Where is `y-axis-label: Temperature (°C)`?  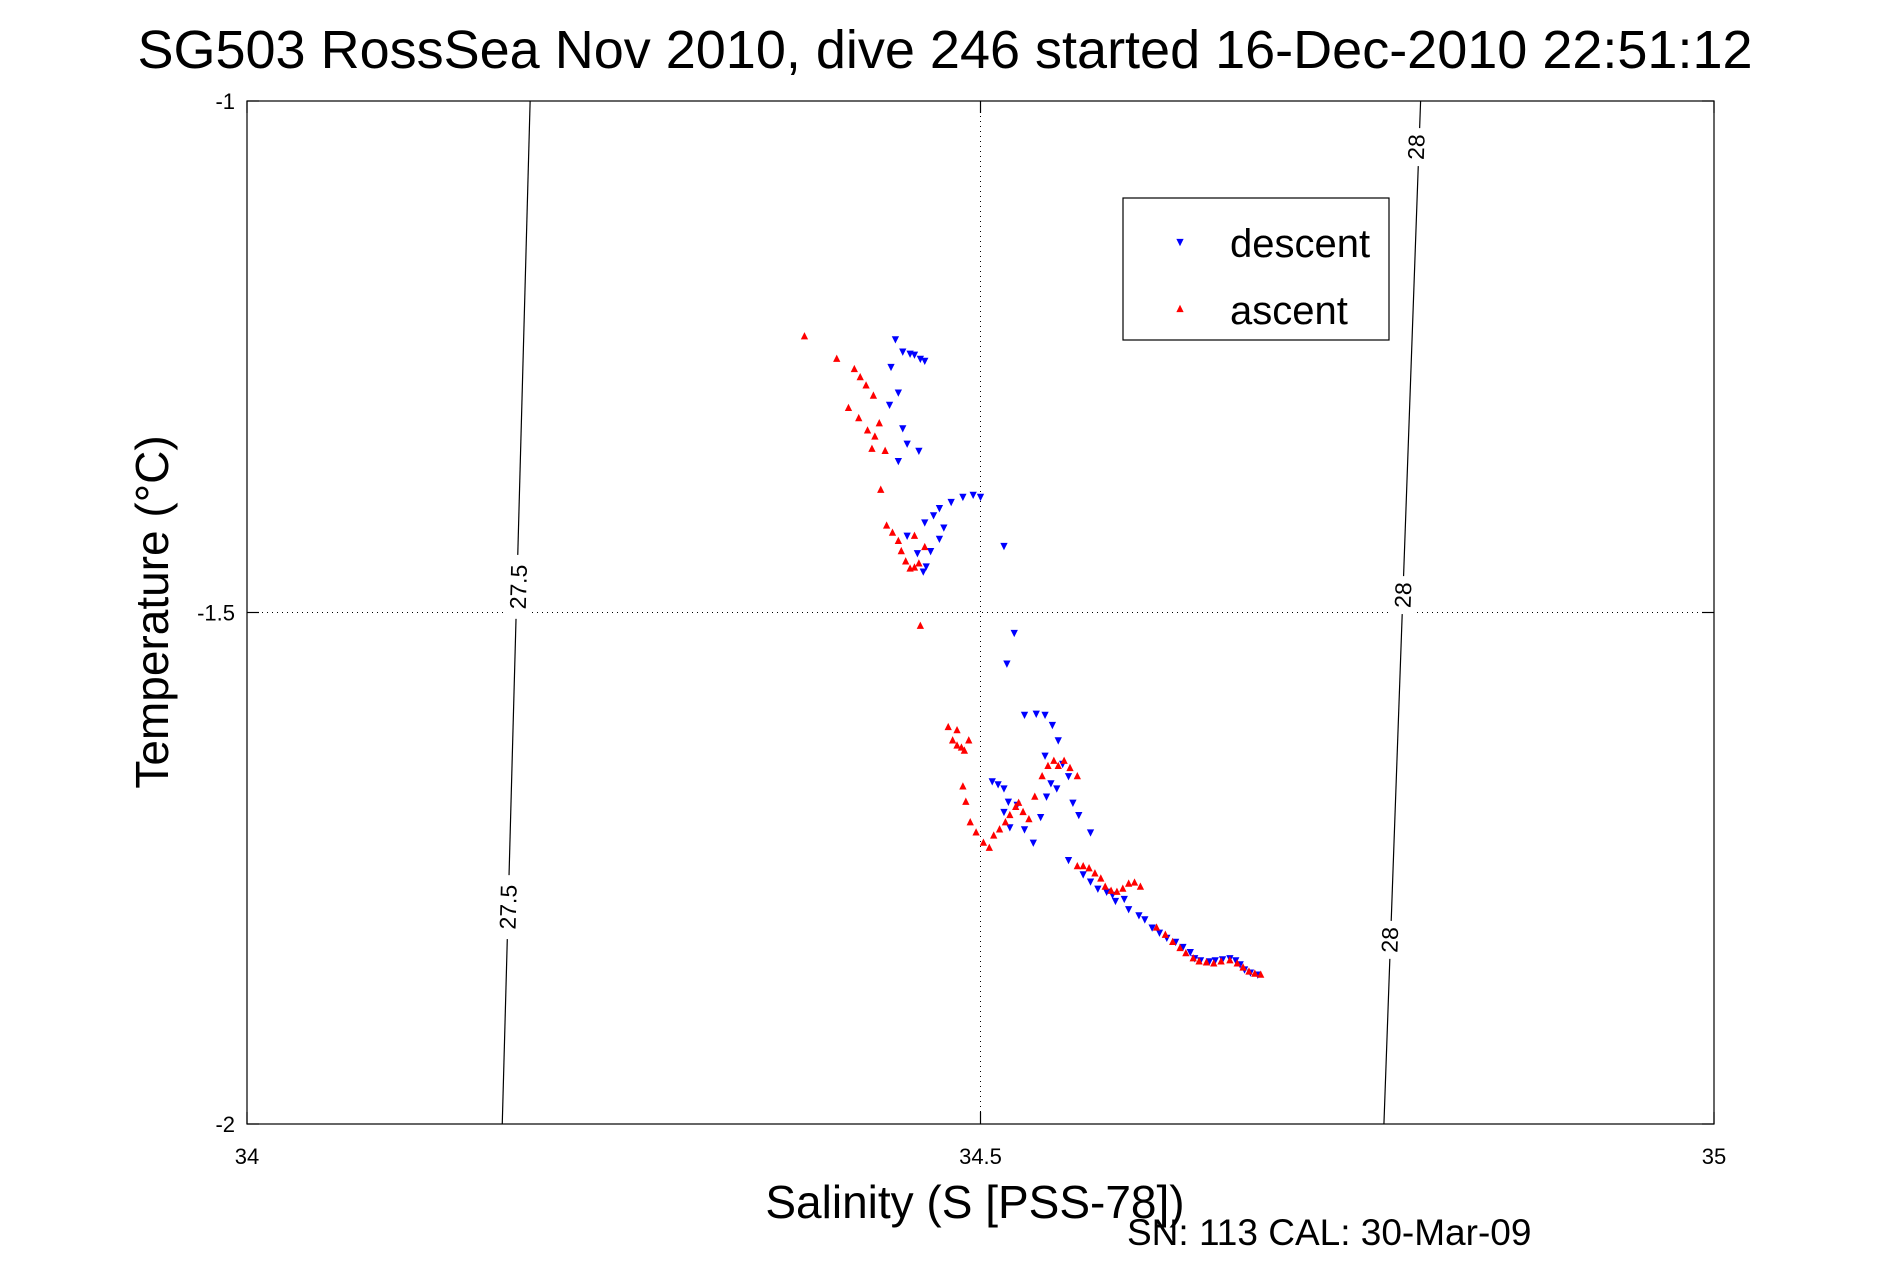
y-axis-label: Temperature (°C) is located at coordinates (152, 611).